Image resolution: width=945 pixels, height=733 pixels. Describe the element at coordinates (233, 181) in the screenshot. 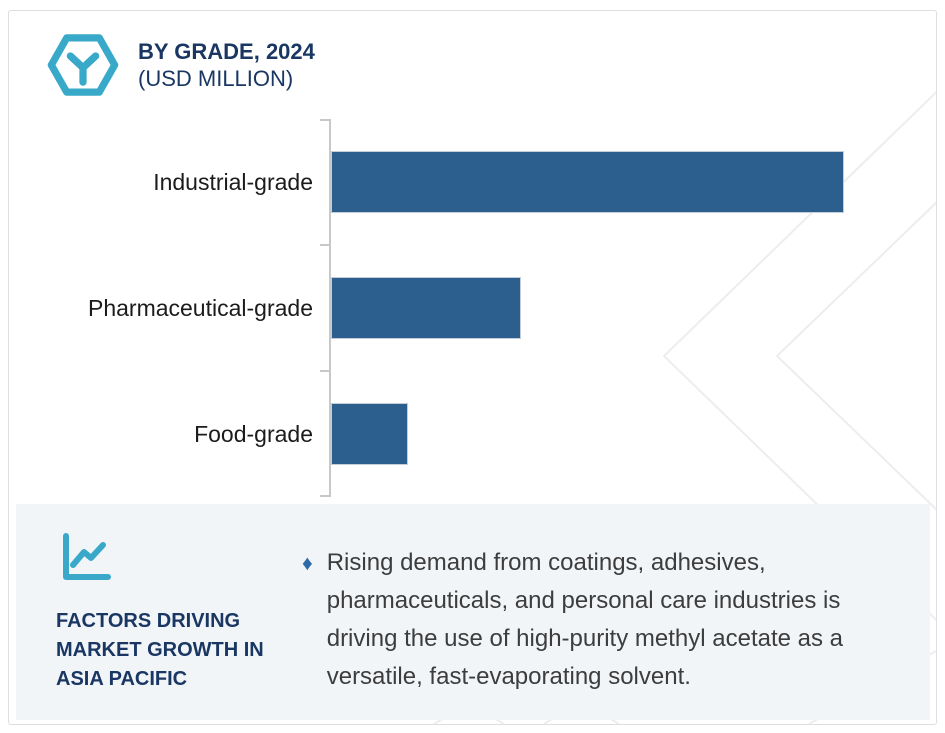

I see `category-label: Industrial-grade` at that location.